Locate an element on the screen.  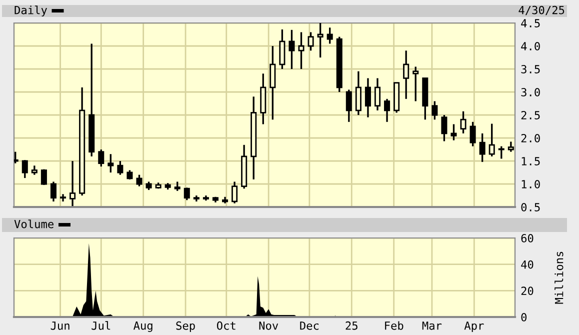
x-tick-label: Dec is located at coordinates (309, 326).